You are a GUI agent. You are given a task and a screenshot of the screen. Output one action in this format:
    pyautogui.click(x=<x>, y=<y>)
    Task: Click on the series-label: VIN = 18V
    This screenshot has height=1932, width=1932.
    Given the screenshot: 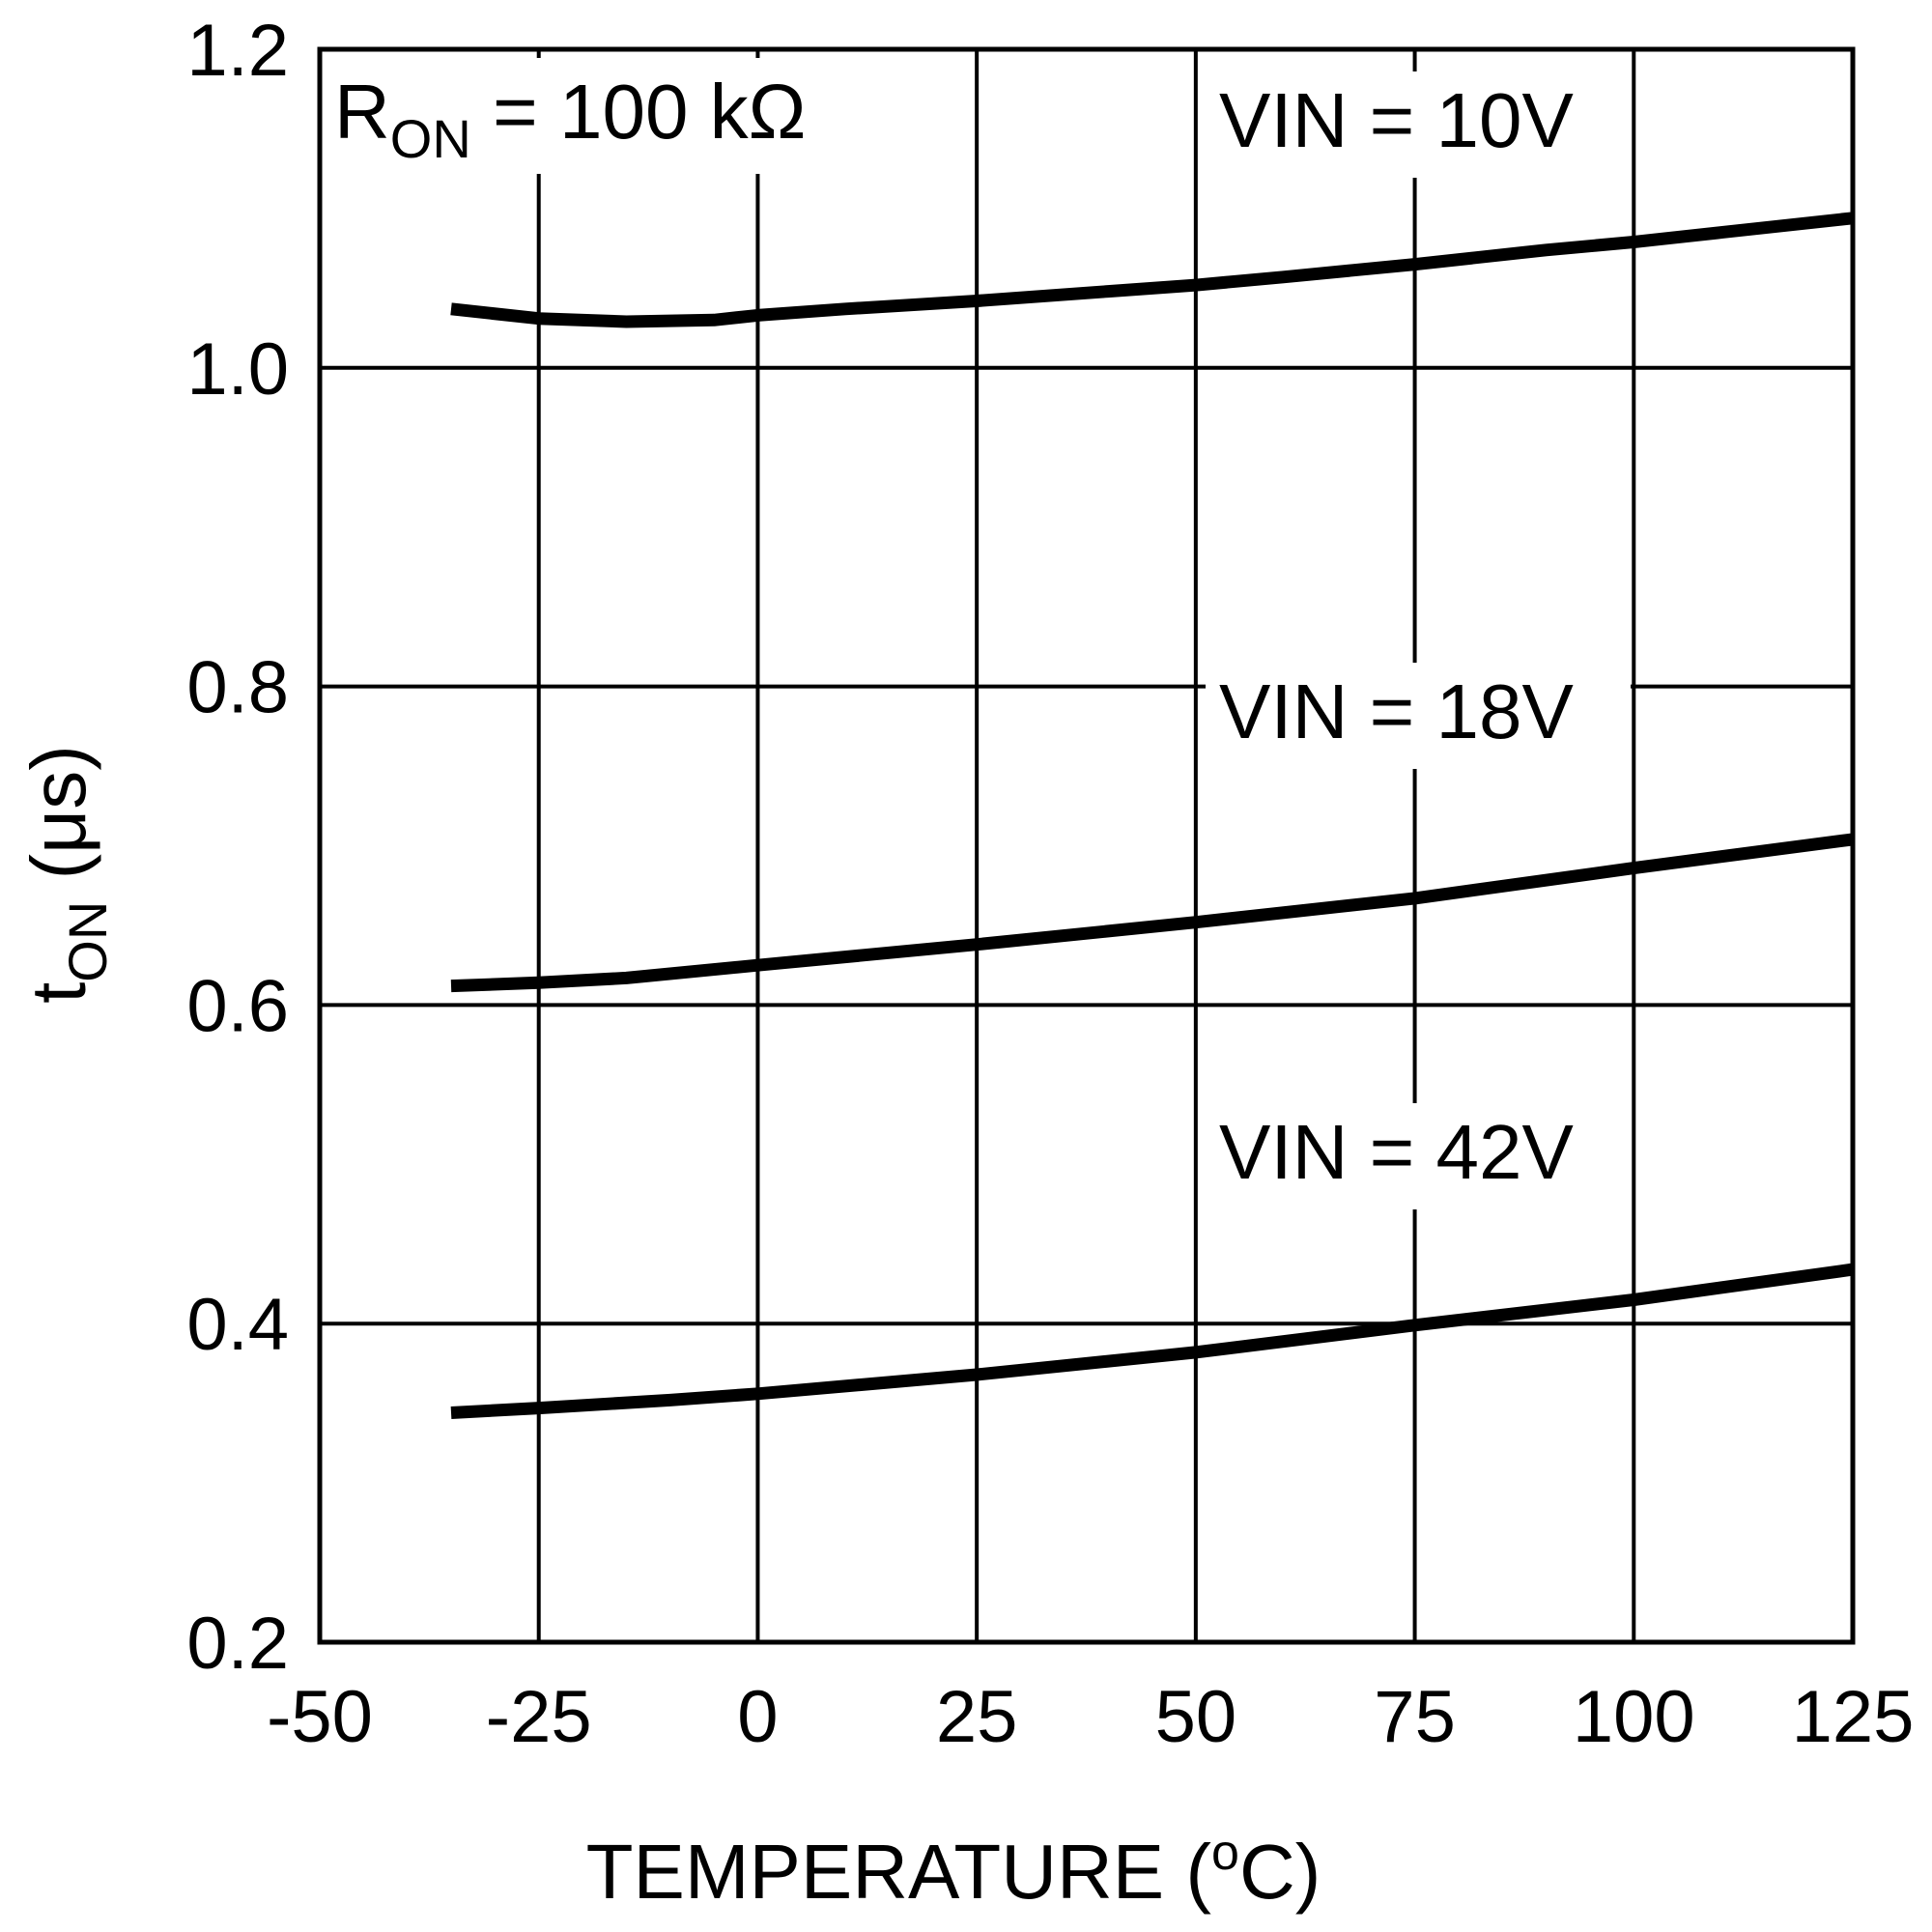 What is the action you would take?
    pyautogui.click(x=1397, y=711)
    